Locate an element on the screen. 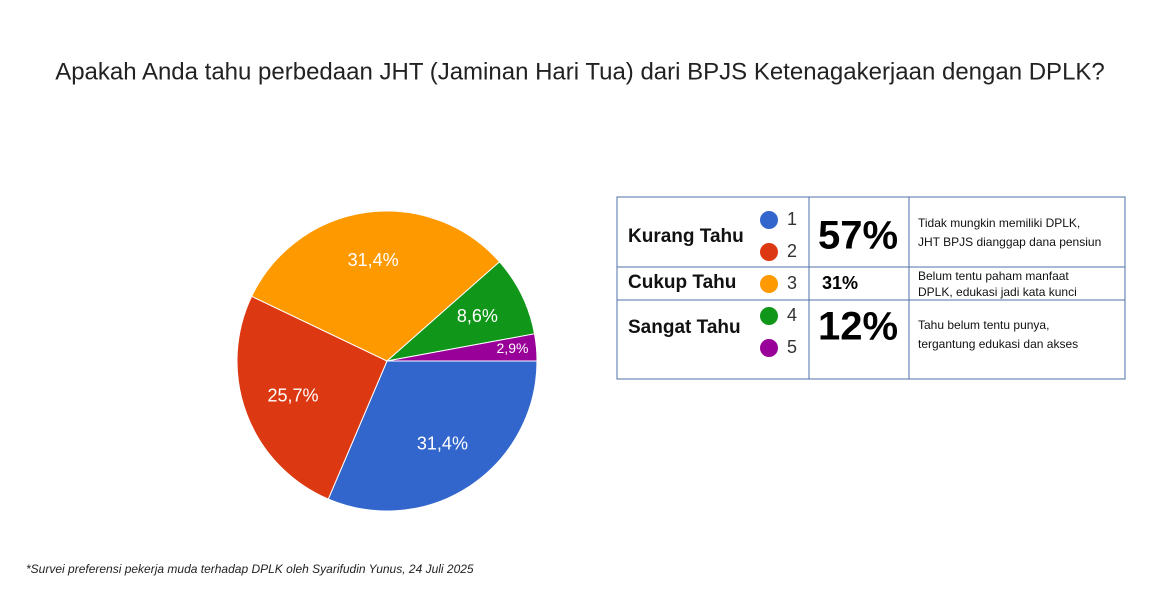  row-label: Kurang Tahu is located at coordinates (686, 236).